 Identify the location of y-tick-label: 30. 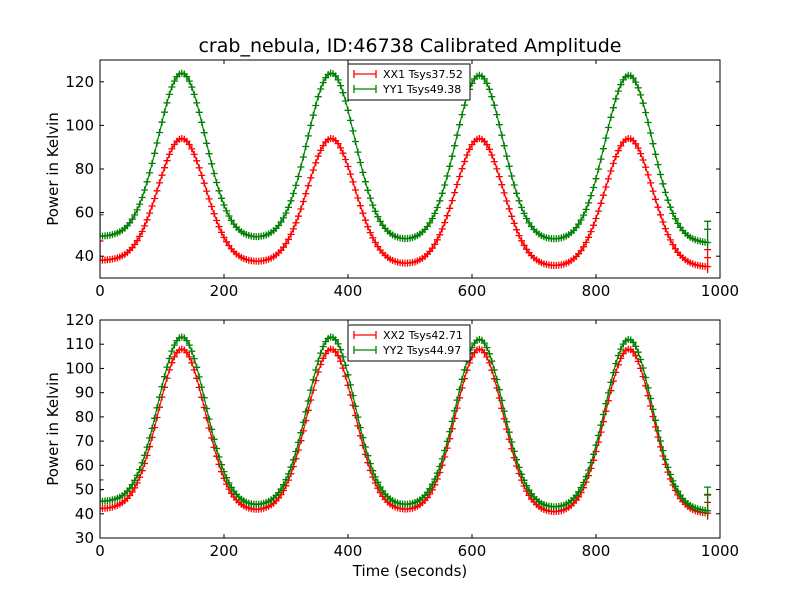
(84, 538).